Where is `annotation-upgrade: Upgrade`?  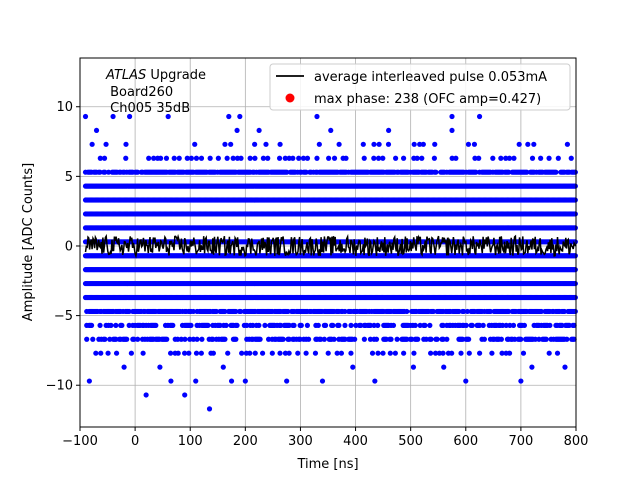 annotation-upgrade: Upgrade is located at coordinates (176, 75).